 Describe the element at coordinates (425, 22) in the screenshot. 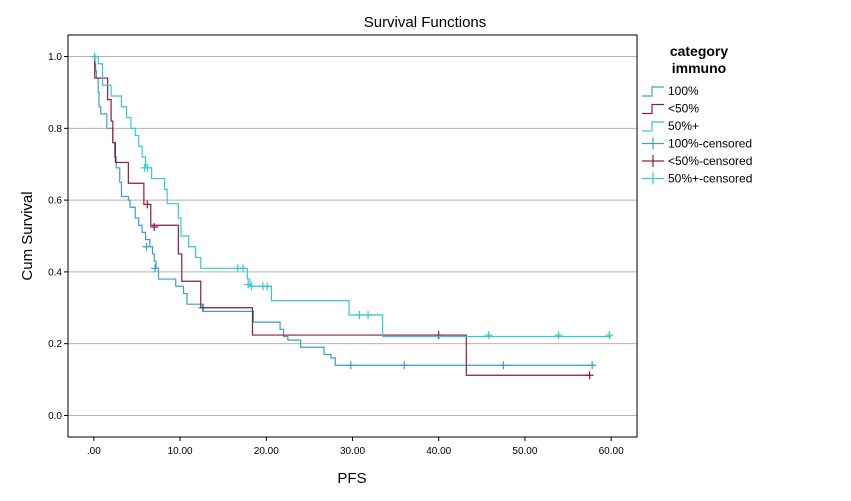

I see `chart-title: Survival Functions` at that location.